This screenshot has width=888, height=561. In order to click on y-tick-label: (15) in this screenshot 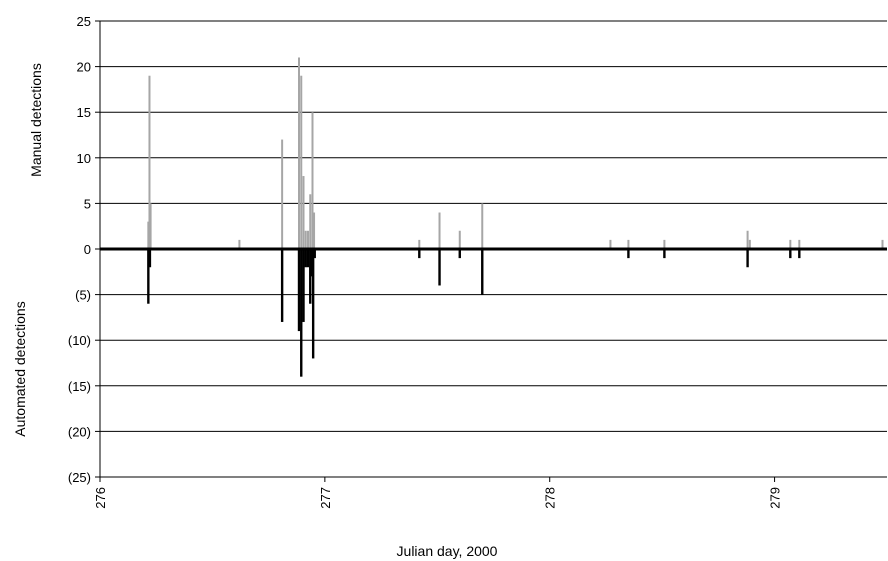, I will do `click(79, 386)`.